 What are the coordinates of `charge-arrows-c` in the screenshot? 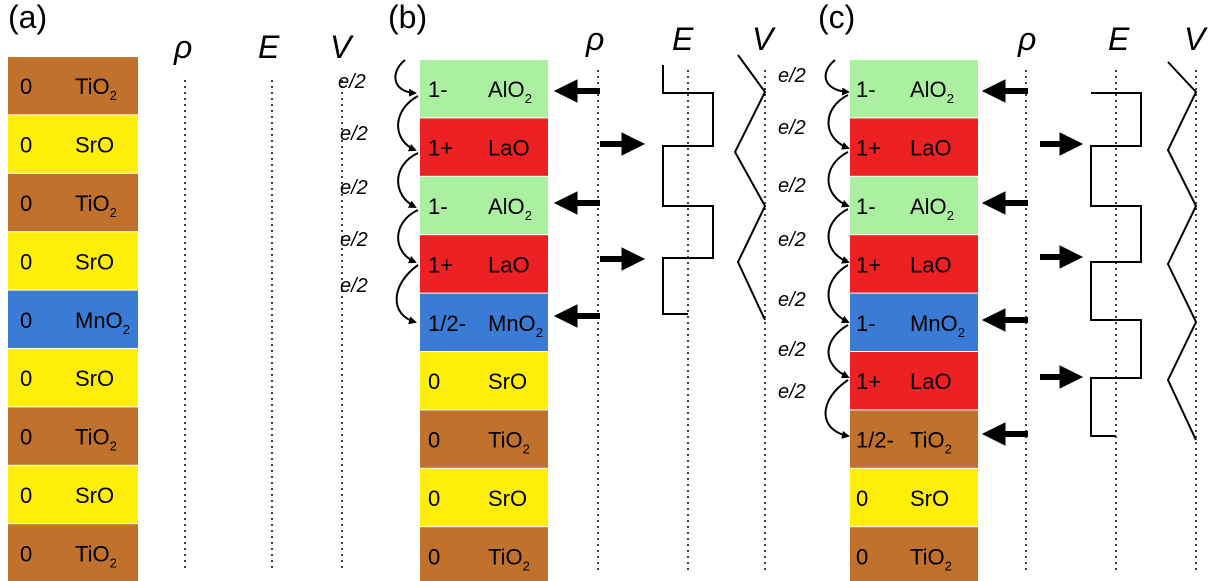 It's located at (1032, 262).